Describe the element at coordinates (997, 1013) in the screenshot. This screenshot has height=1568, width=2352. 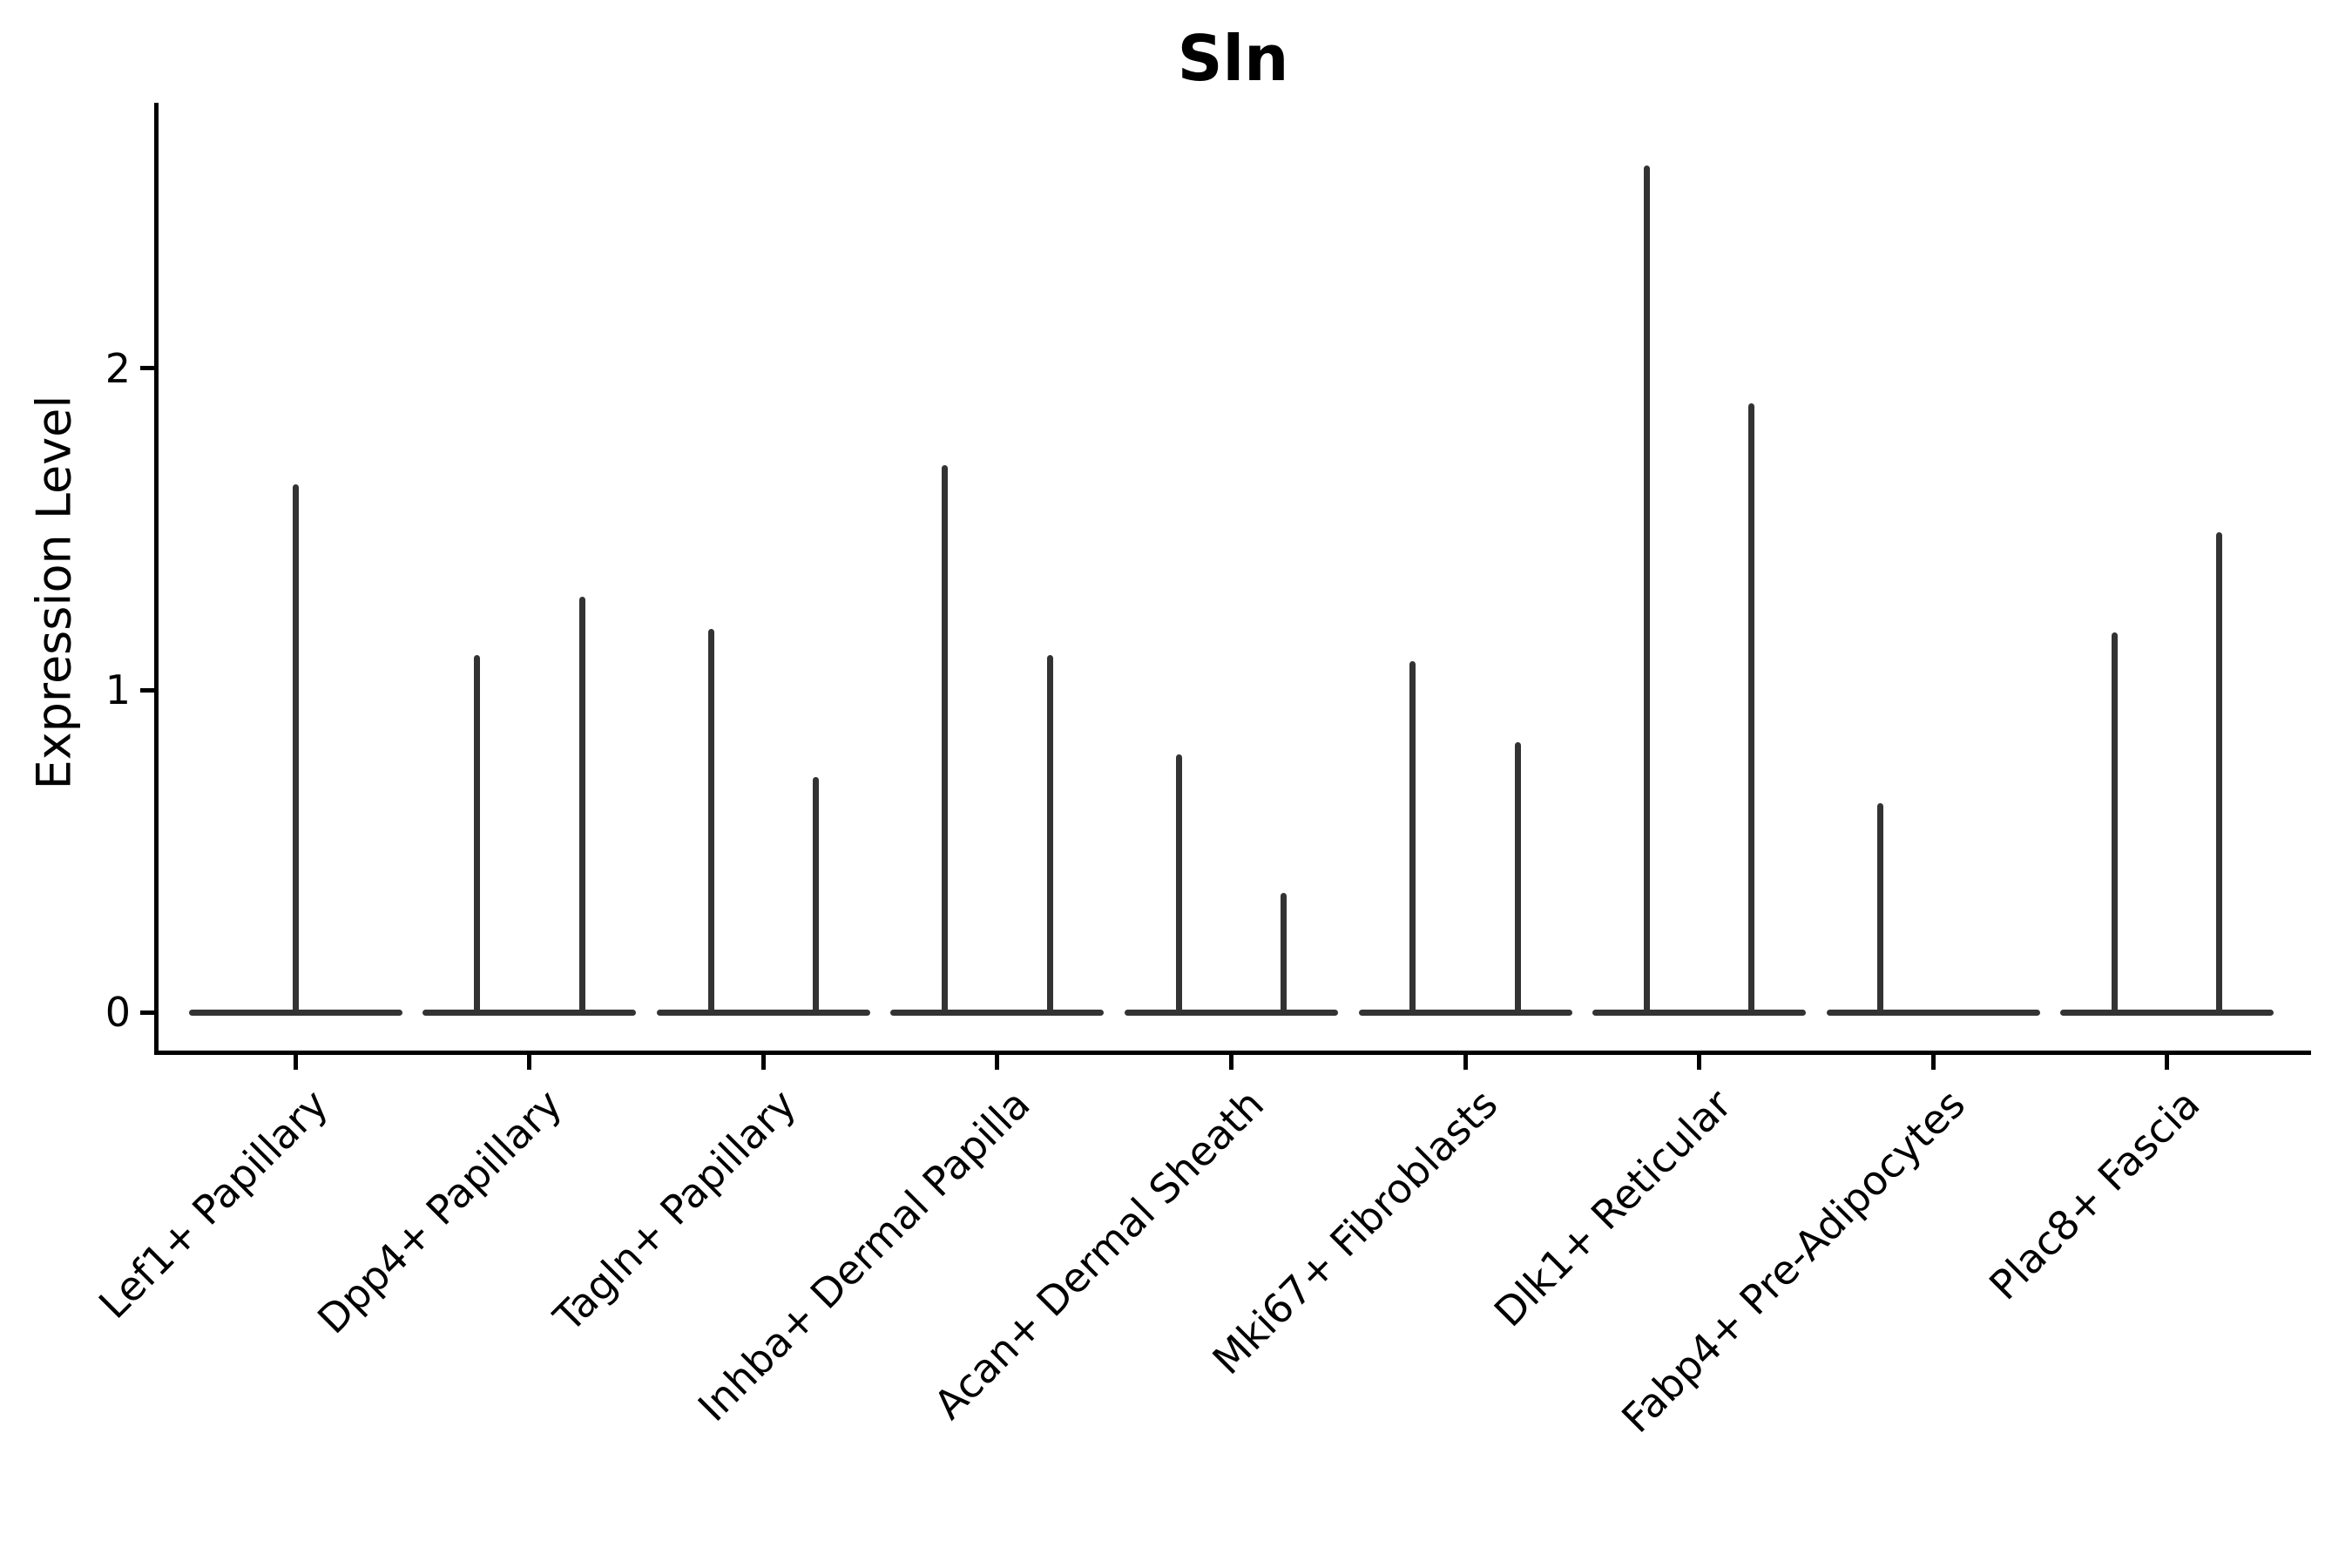
I see `violin-inhba-dermal-papilla-body` at that location.